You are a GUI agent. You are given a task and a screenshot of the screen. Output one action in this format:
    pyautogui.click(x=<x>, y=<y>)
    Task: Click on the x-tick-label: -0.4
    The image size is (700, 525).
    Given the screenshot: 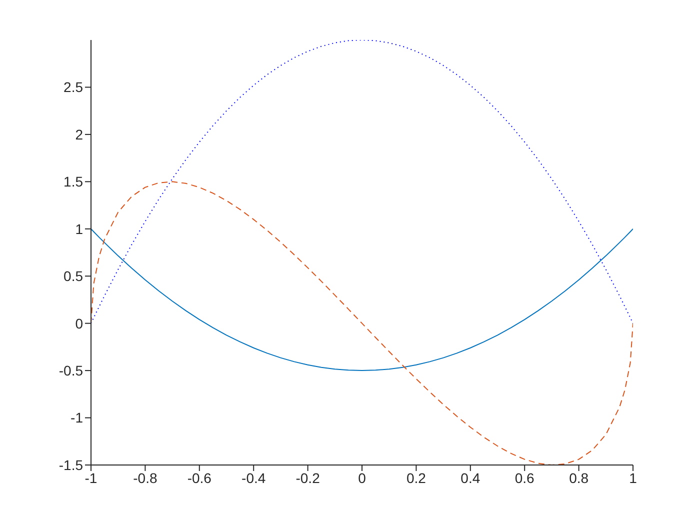 What is the action you would take?
    pyautogui.click(x=254, y=478)
    